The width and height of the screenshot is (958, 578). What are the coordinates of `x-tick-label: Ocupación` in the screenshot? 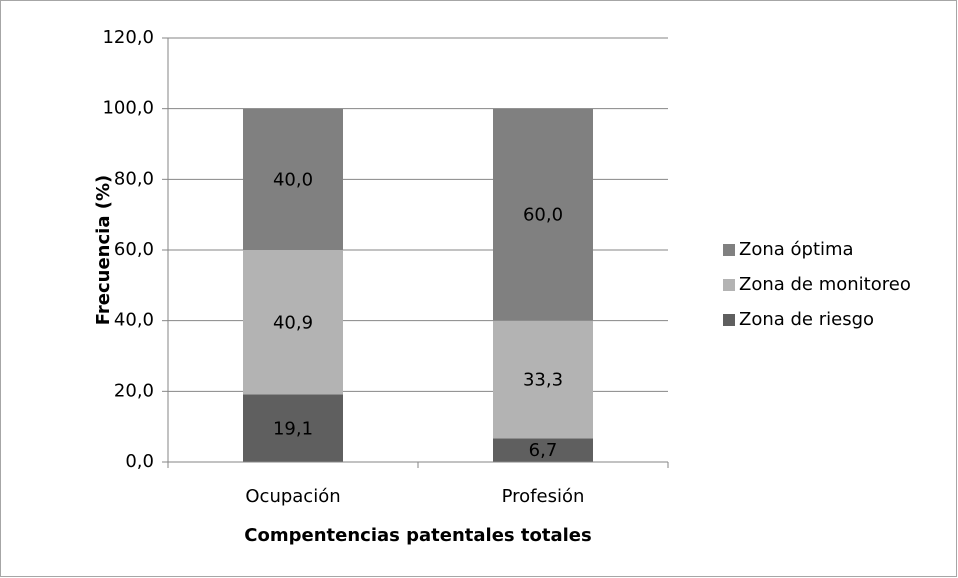 It's located at (292, 496).